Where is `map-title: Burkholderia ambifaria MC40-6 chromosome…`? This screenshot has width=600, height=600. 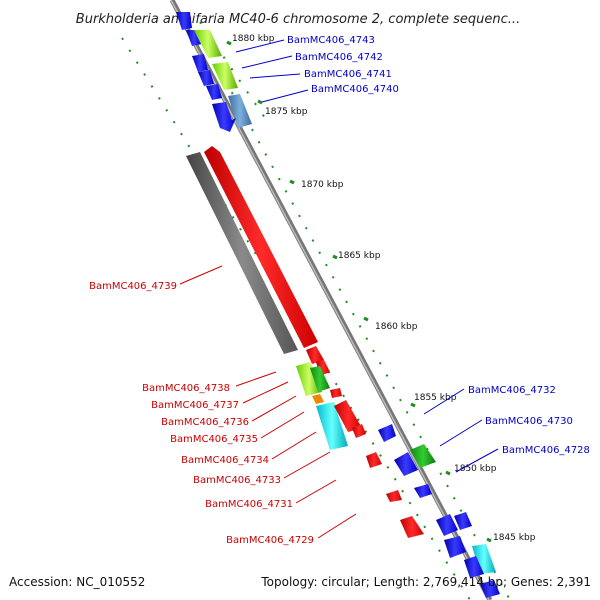
map-title: Burkholderia ambifaria MC40-6 chromosome… is located at coordinates (298, 19).